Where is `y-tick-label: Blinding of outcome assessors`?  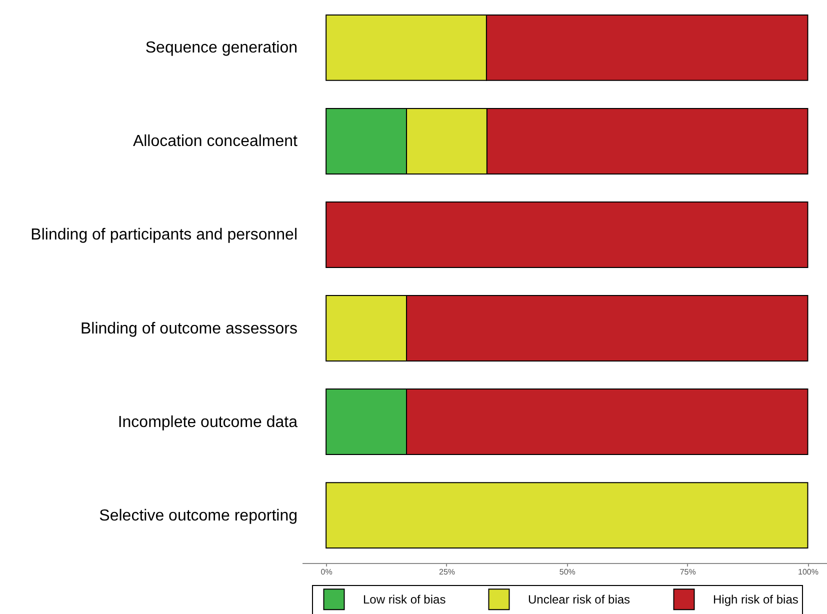
y-tick-label: Blinding of outcome assessors is located at coordinates (189, 329).